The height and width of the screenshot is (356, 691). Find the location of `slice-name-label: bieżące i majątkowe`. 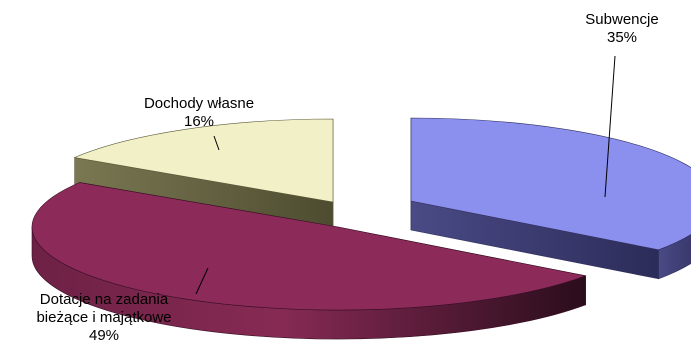

slice-name-label: bieżące i majątkowe is located at coordinates (103, 317).